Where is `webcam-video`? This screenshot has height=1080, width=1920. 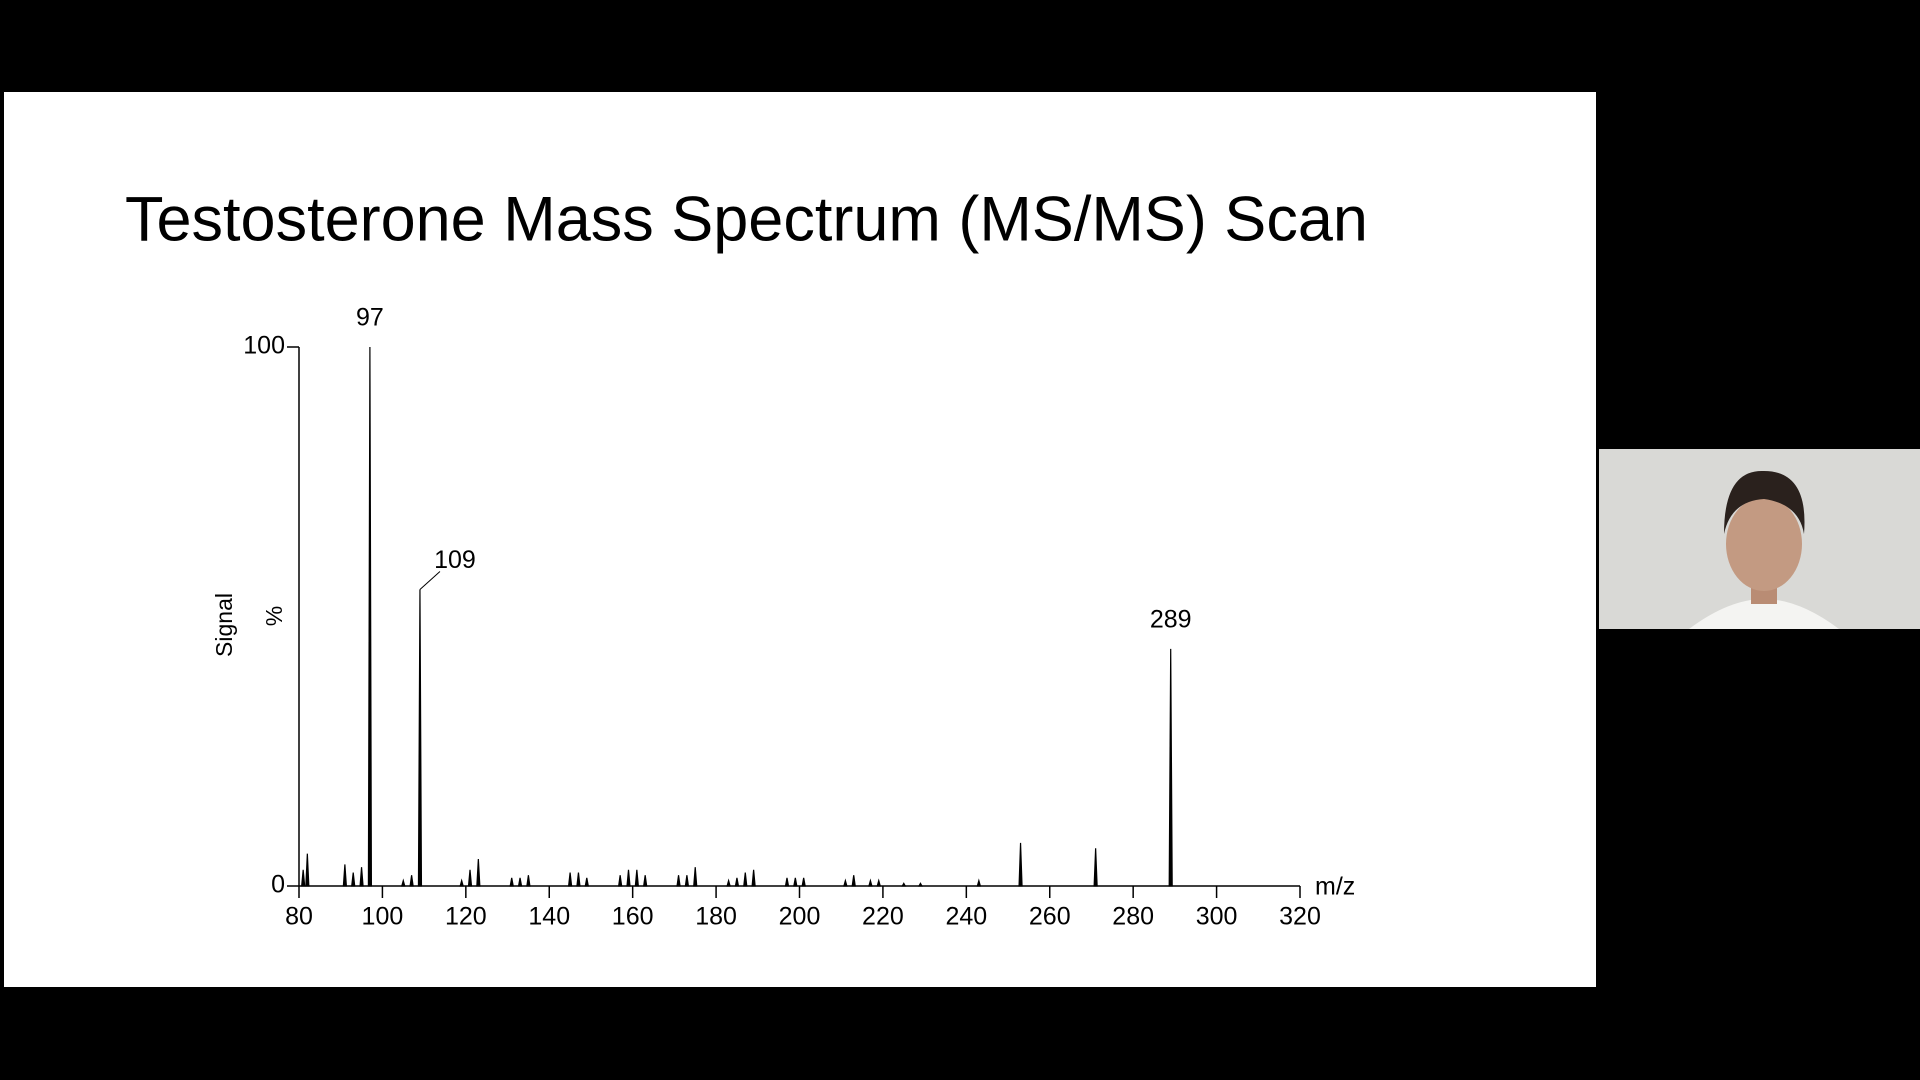
webcam-video is located at coordinates (1759, 539).